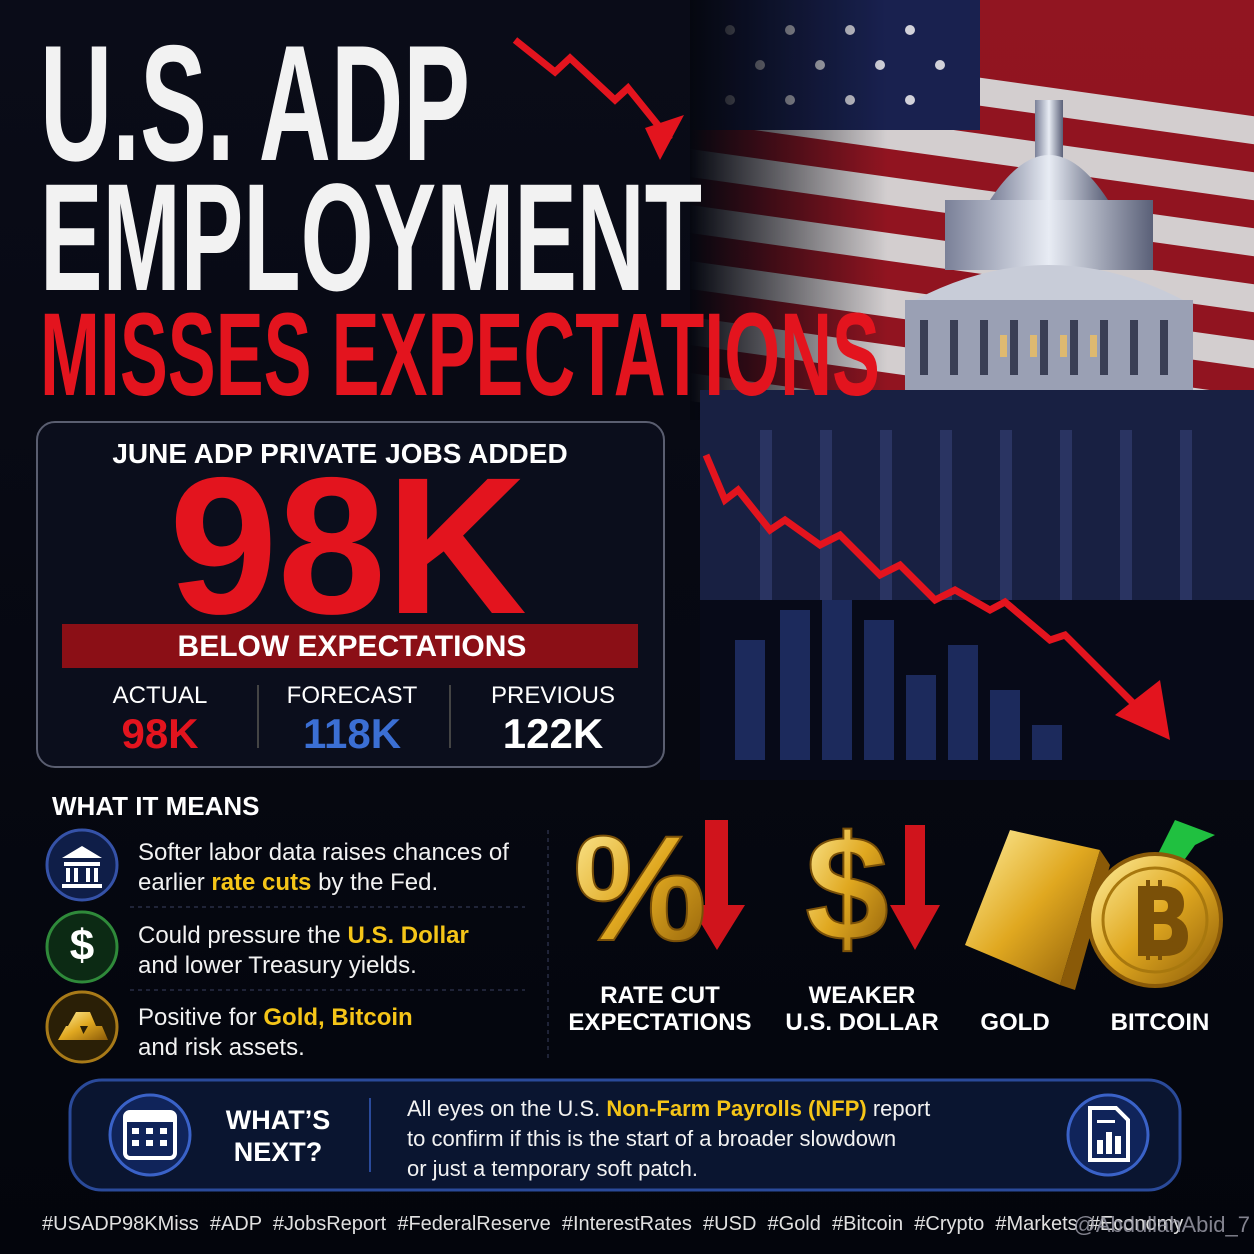 The image size is (1254, 1254). What do you see at coordinates (156, 806) in the screenshot?
I see `section-title: WHAT IT MEANS` at bounding box center [156, 806].